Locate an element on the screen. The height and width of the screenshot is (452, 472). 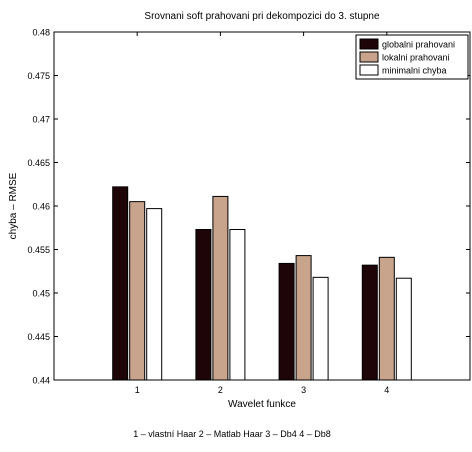
x-tick-label: 1 is located at coordinates (137, 390).